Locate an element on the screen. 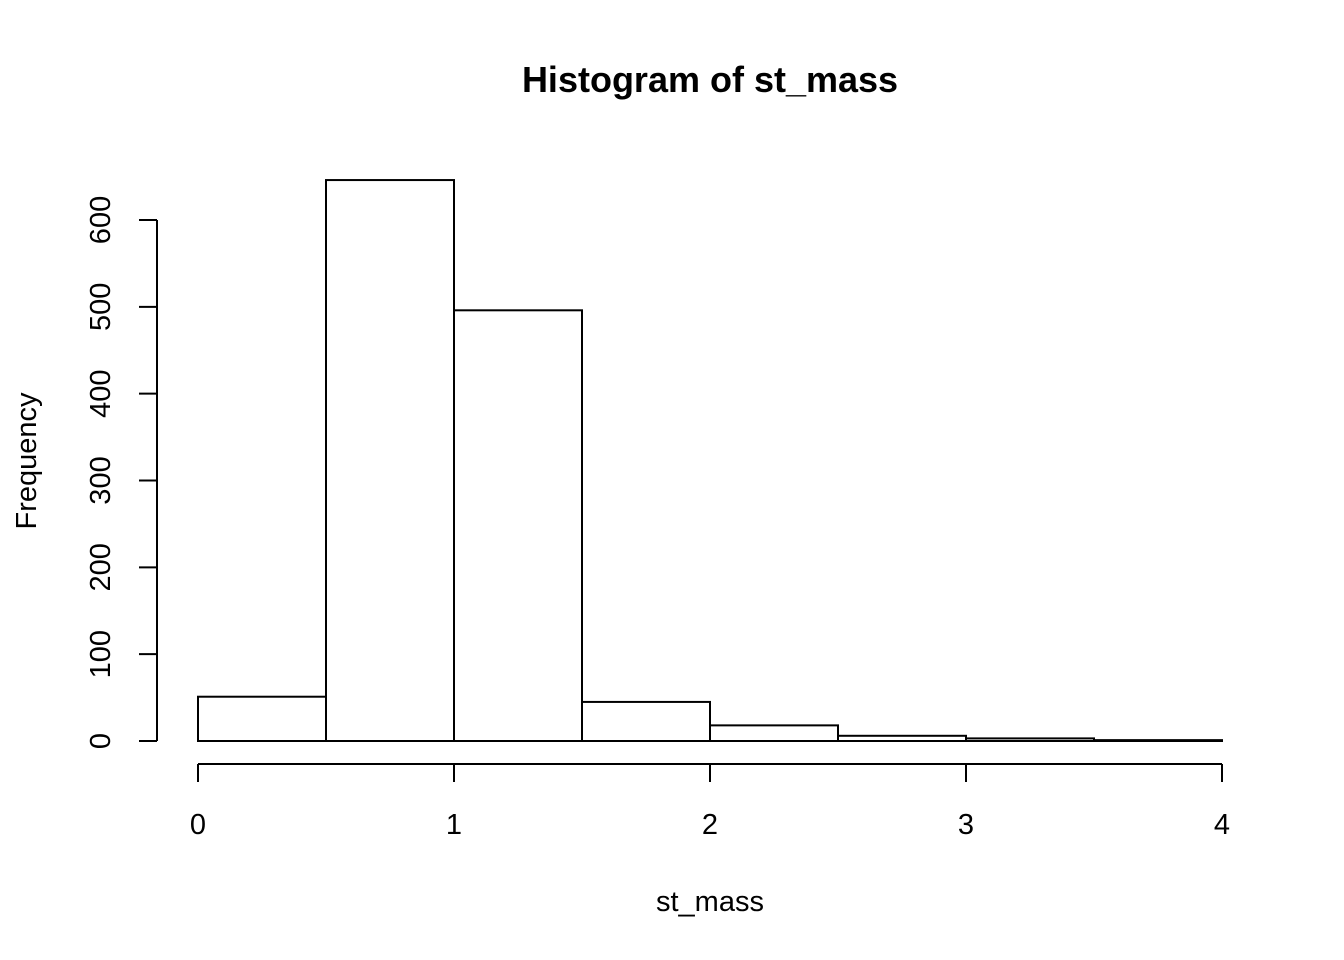  y-tick-label: 300 is located at coordinates (101, 480).